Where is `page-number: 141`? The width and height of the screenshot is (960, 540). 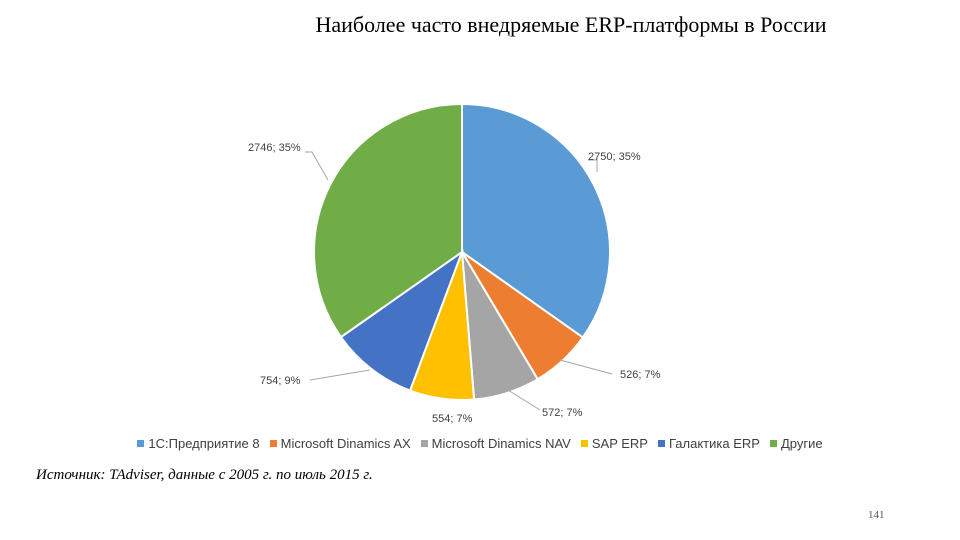
page-number: 141 is located at coordinates (876, 515).